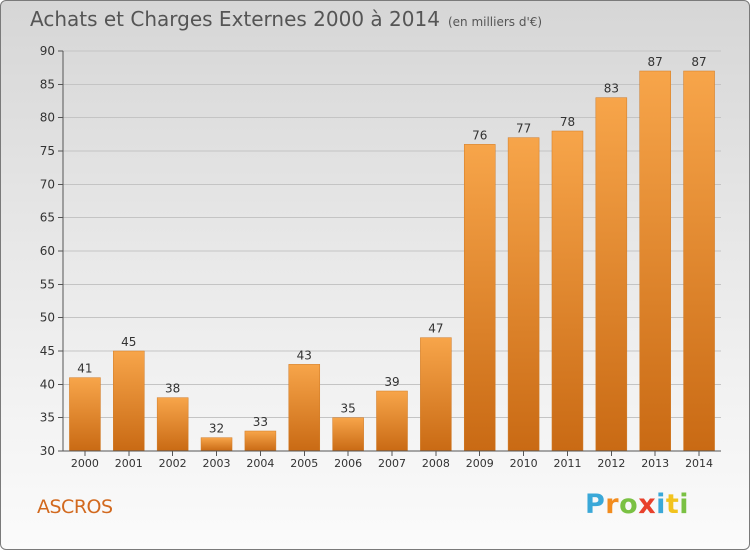 Image resolution: width=750 pixels, height=550 pixels. What do you see at coordinates (260, 463) in the screenshot?
I see `x-tick-label: 2004` at bounding box center [260, 463].